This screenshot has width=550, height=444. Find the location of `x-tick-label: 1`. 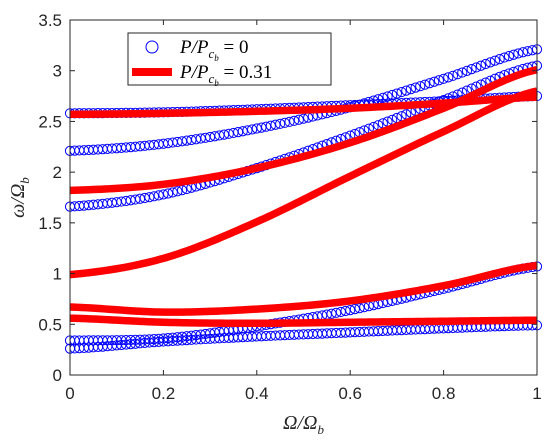

x-tick-label: 1 is located at coordinates (536, 393).